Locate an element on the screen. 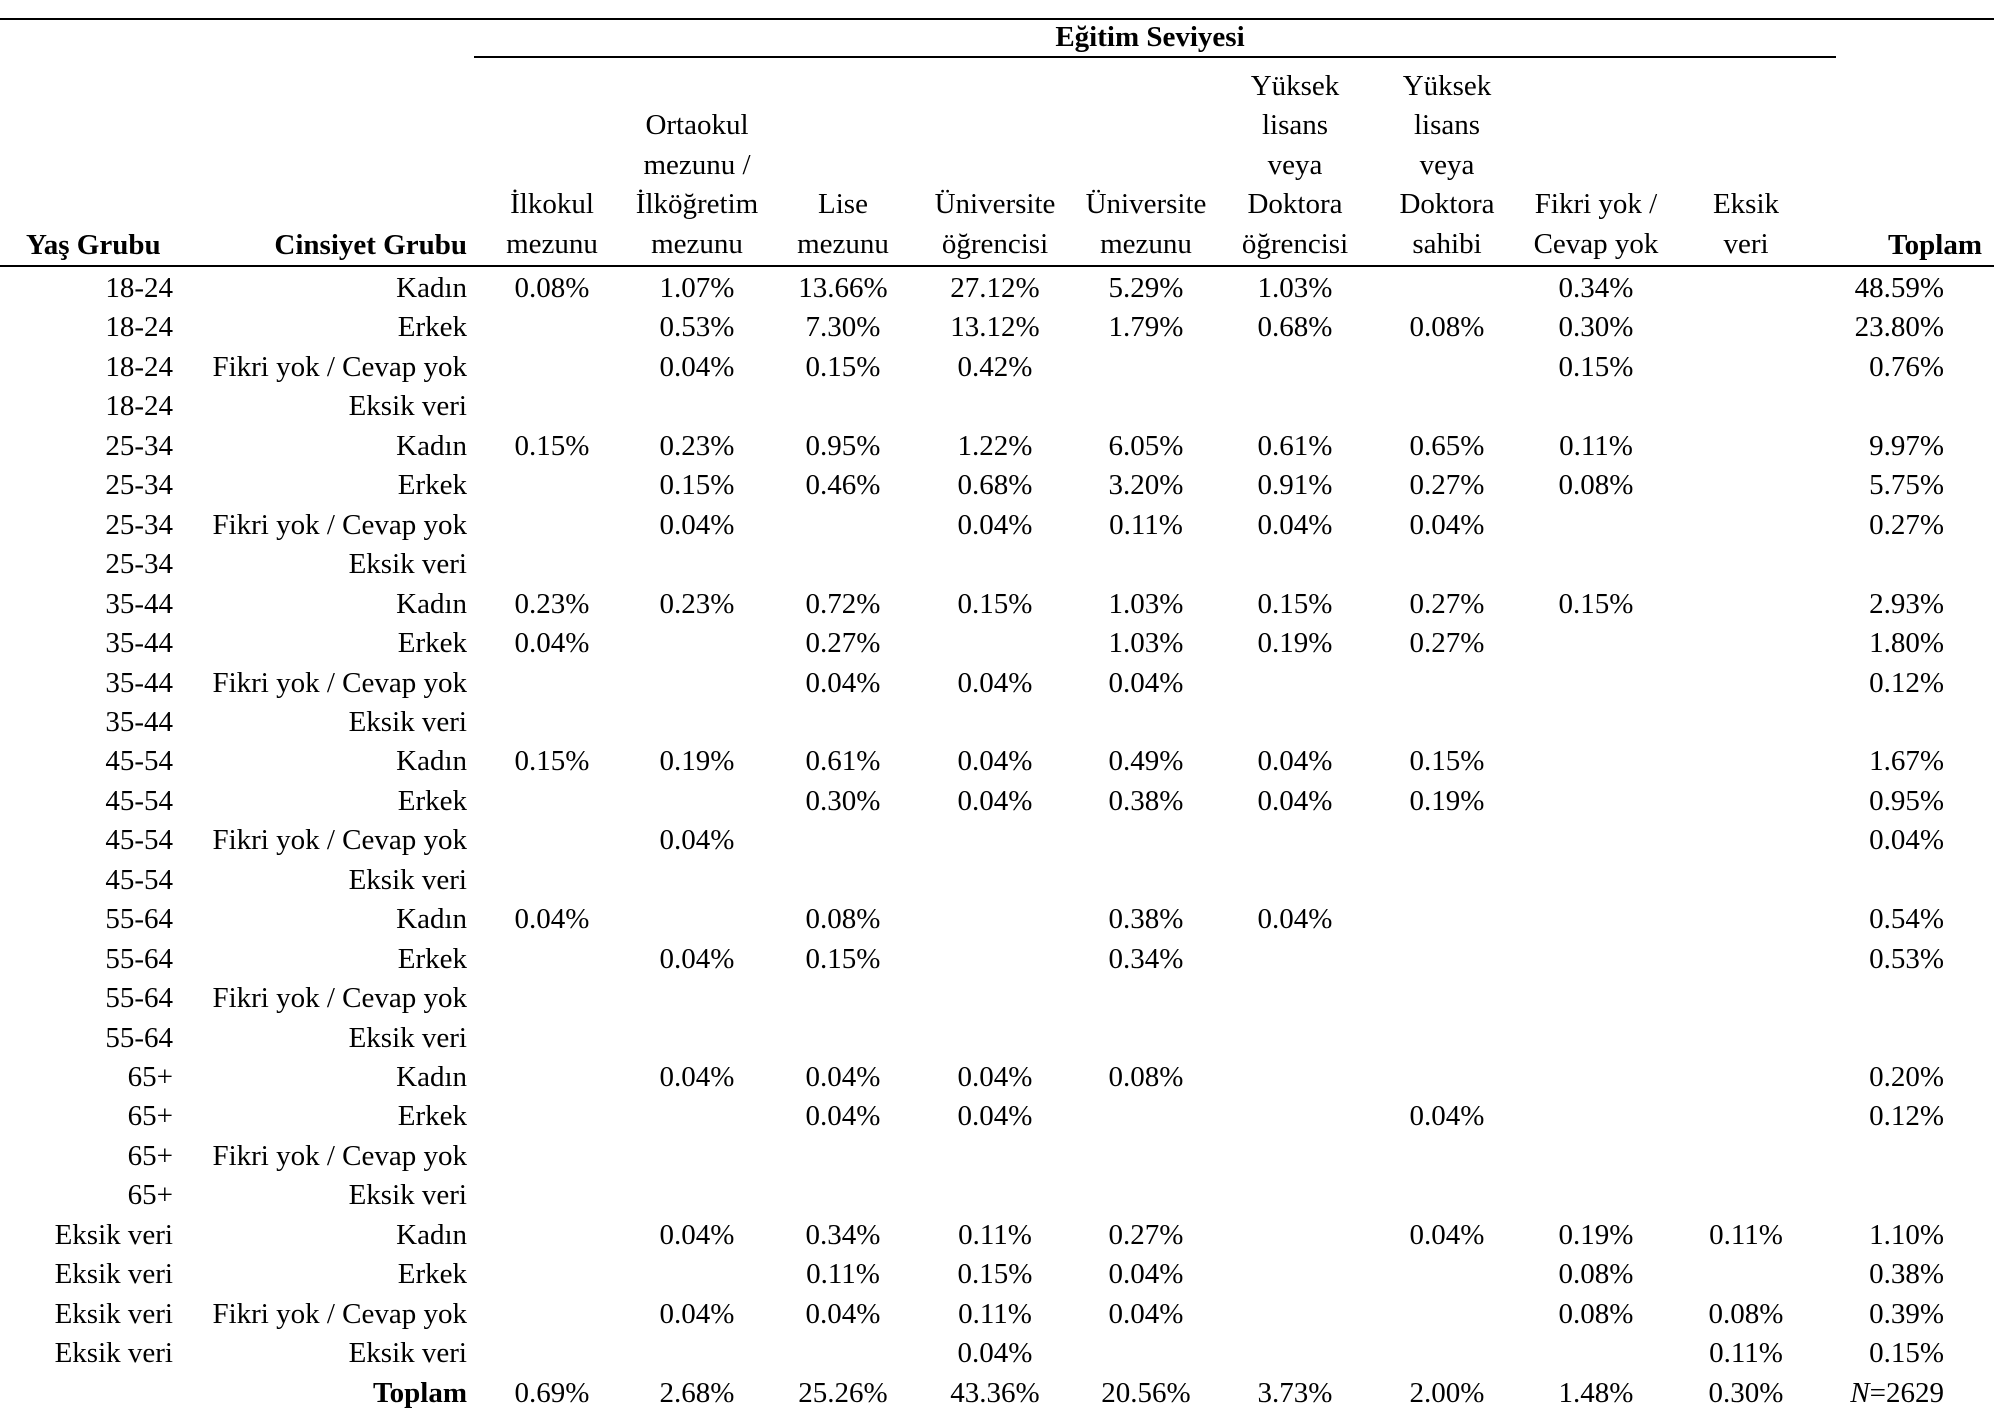 The image size is (1994, 1413). row-total: 0.38% is located at coordinates (1906, 1274).